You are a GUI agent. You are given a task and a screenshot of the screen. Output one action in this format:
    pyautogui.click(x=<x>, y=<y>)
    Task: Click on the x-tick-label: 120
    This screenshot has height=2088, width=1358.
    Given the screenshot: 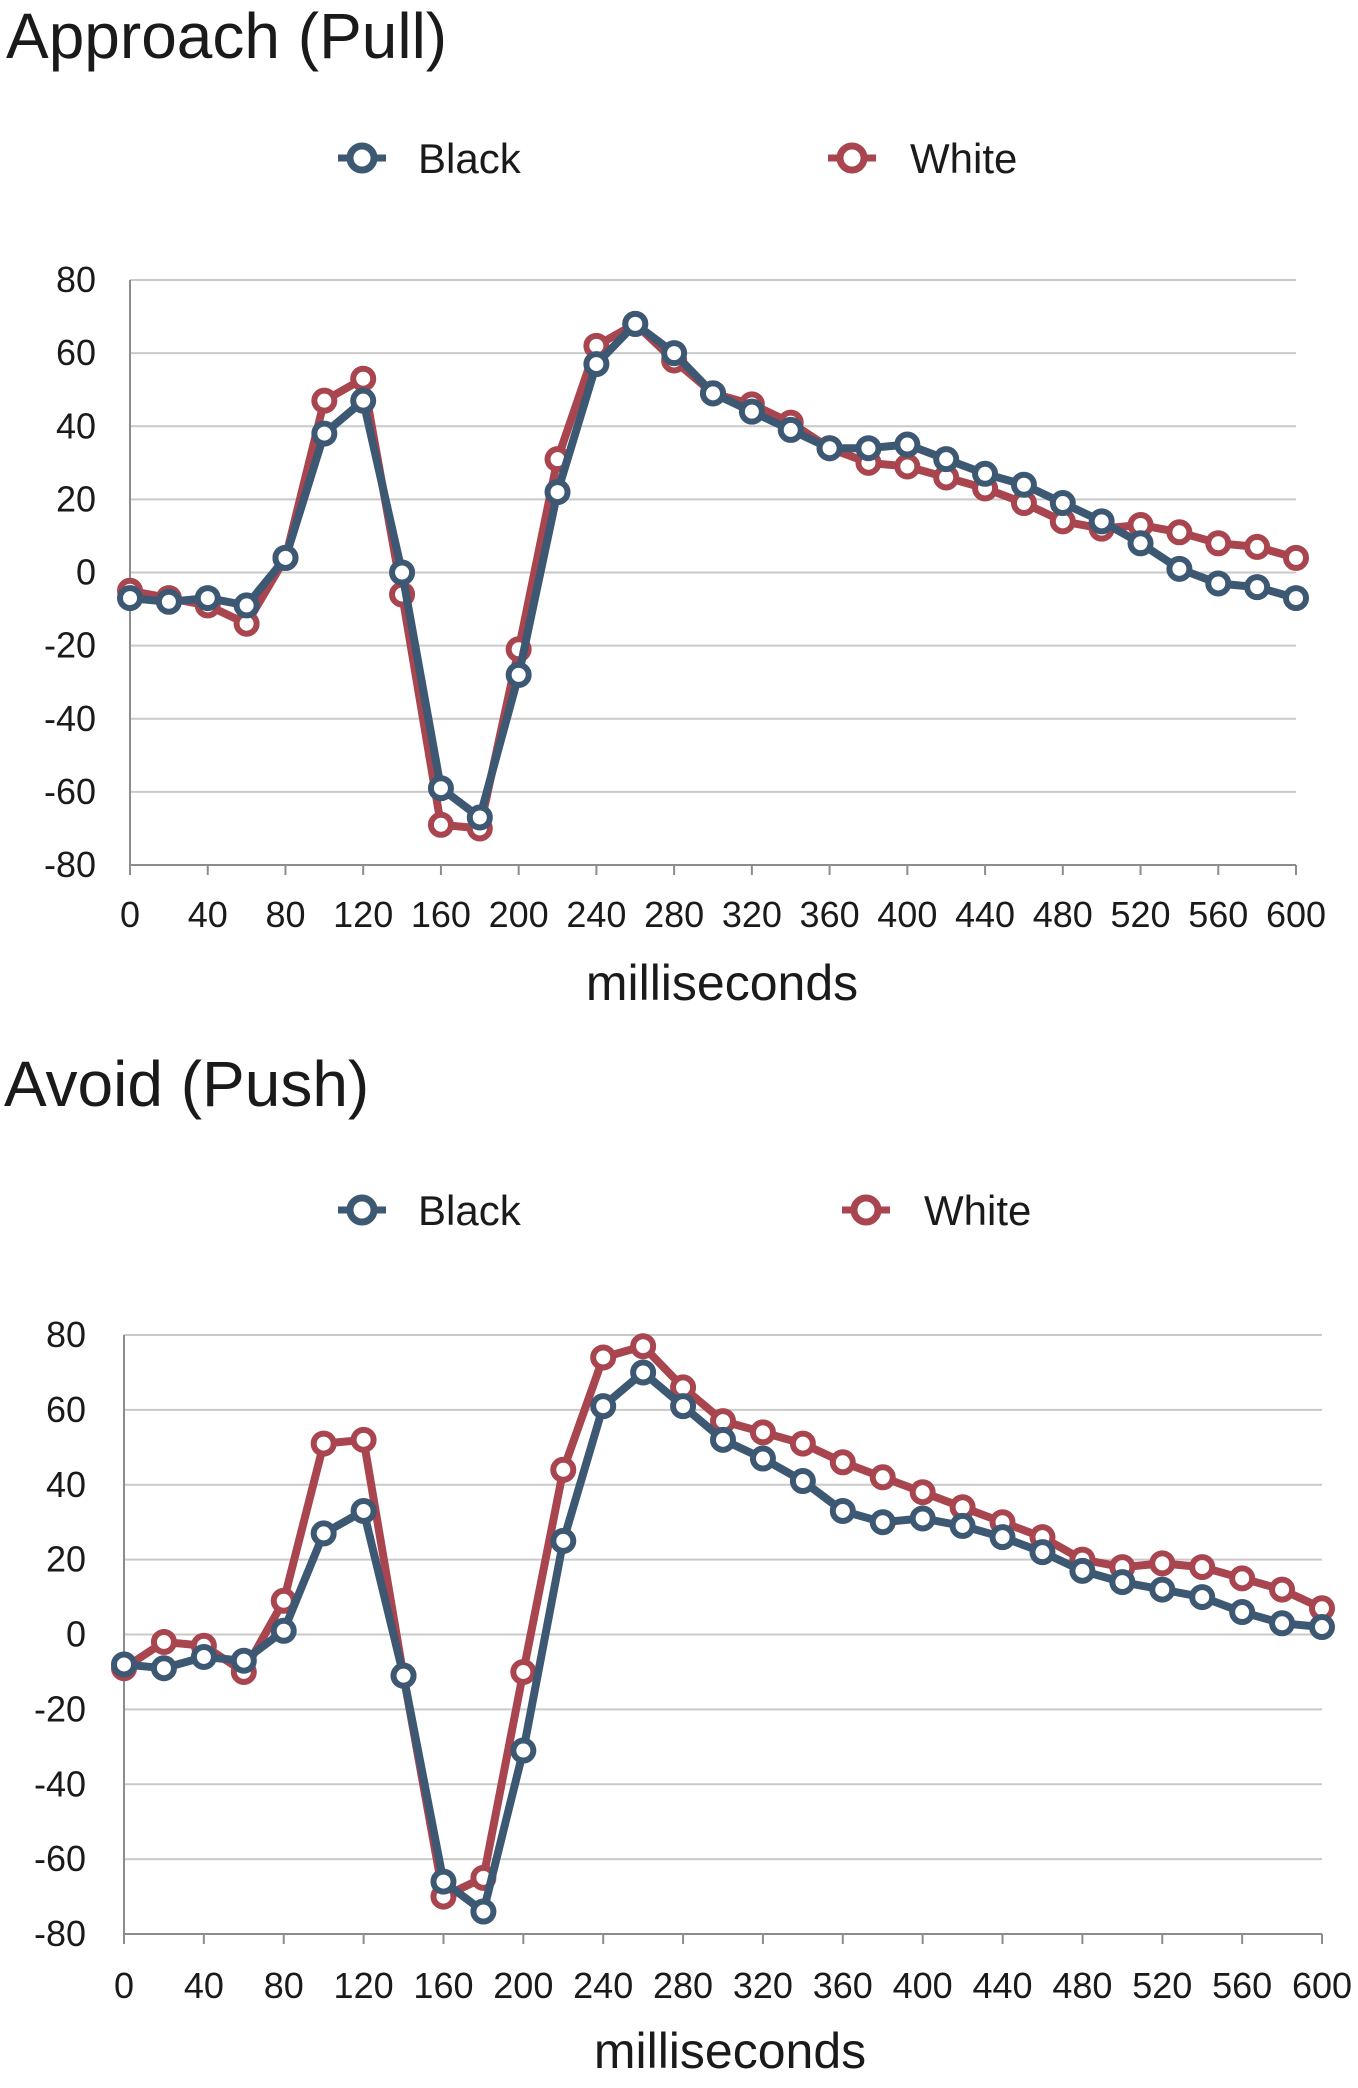 What is the action you would take?
    pyautogui.click(x=364, y=1985)
    